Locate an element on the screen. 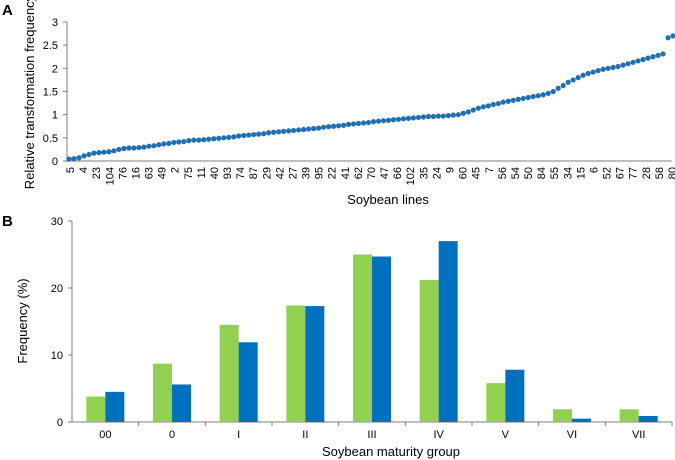 The width and height of the screenshot is (675, 460). panel-b-x-tick-label: VII is located at coordinates (638, 435).